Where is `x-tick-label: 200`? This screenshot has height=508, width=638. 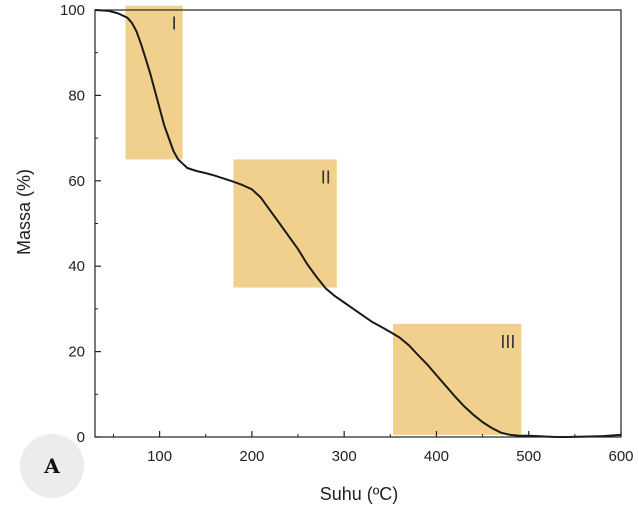
x-tick-label: 200 is located at coordinates (251, 456).